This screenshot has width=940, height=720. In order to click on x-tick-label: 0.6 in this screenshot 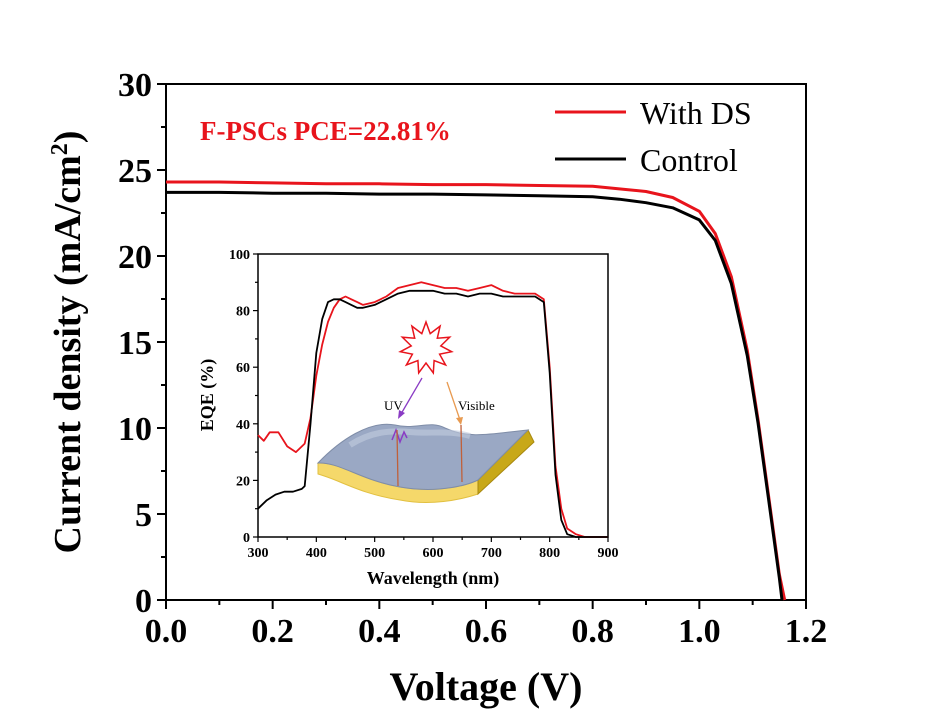, I will do `click(486, 631)`.